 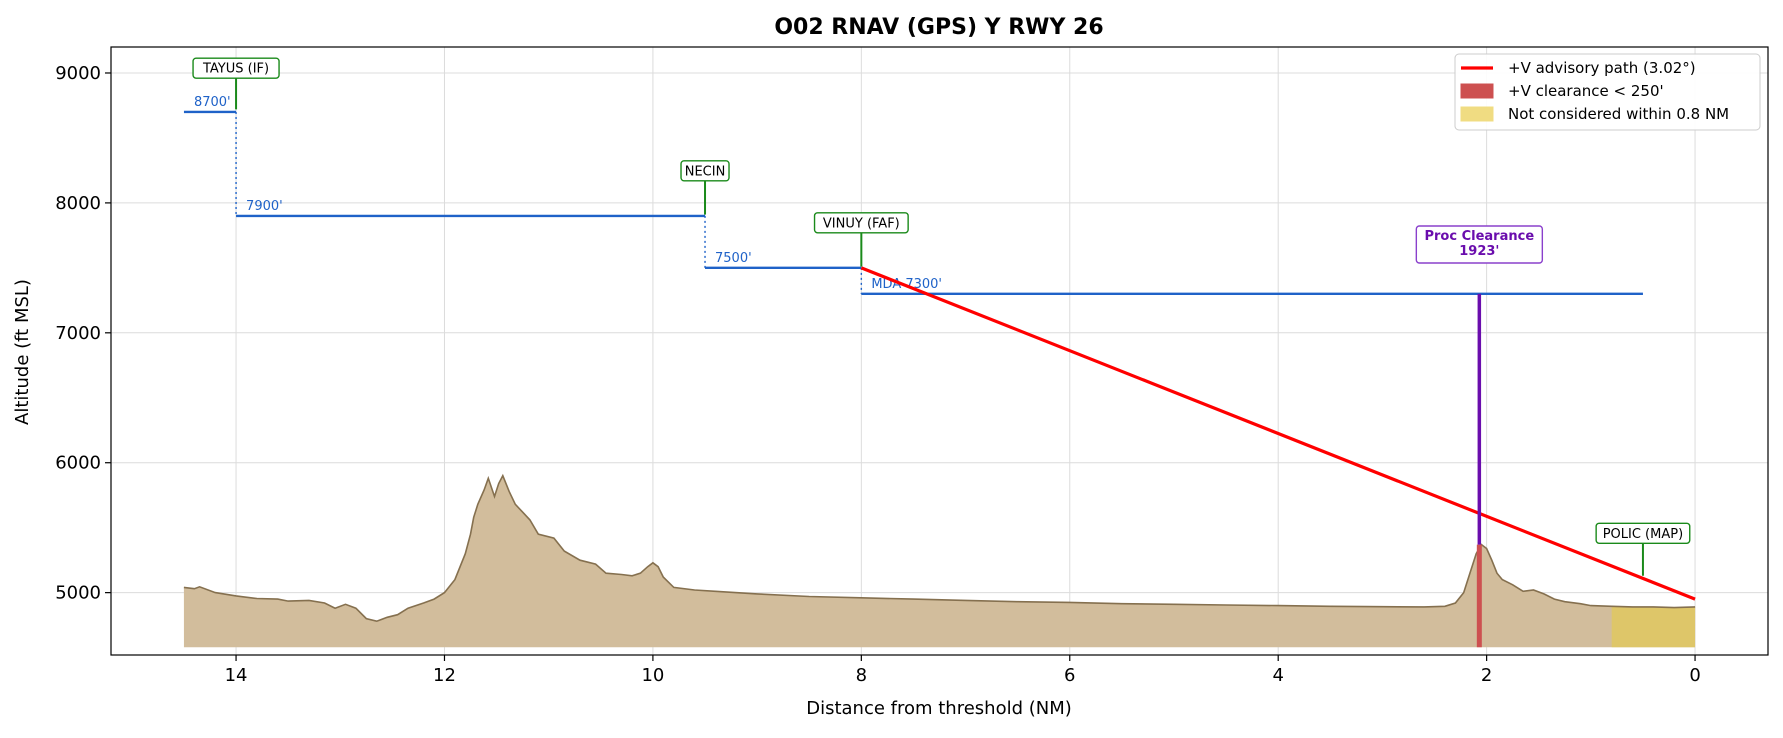 What do you see at coordinates (22, 352) in the screenshot?
I see `y-axis-label: Altitude (ft MSL)` at bounding box center [22, 352].